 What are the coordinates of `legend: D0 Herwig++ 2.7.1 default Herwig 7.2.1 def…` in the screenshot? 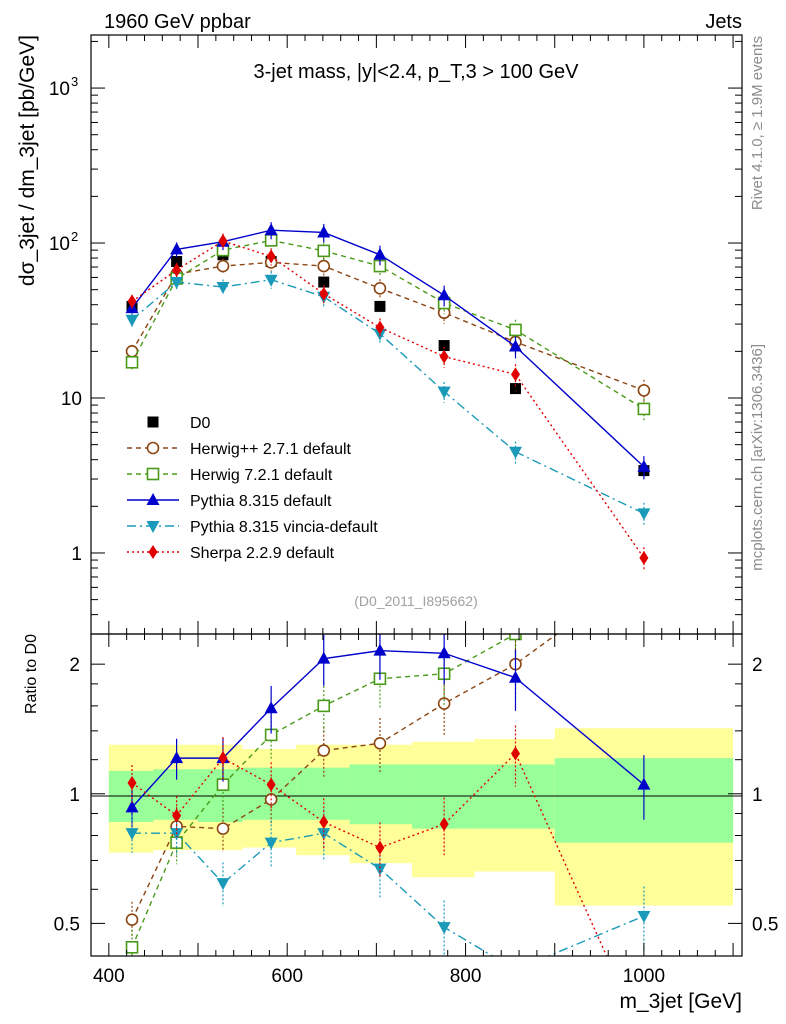 It's located at (252, 488).